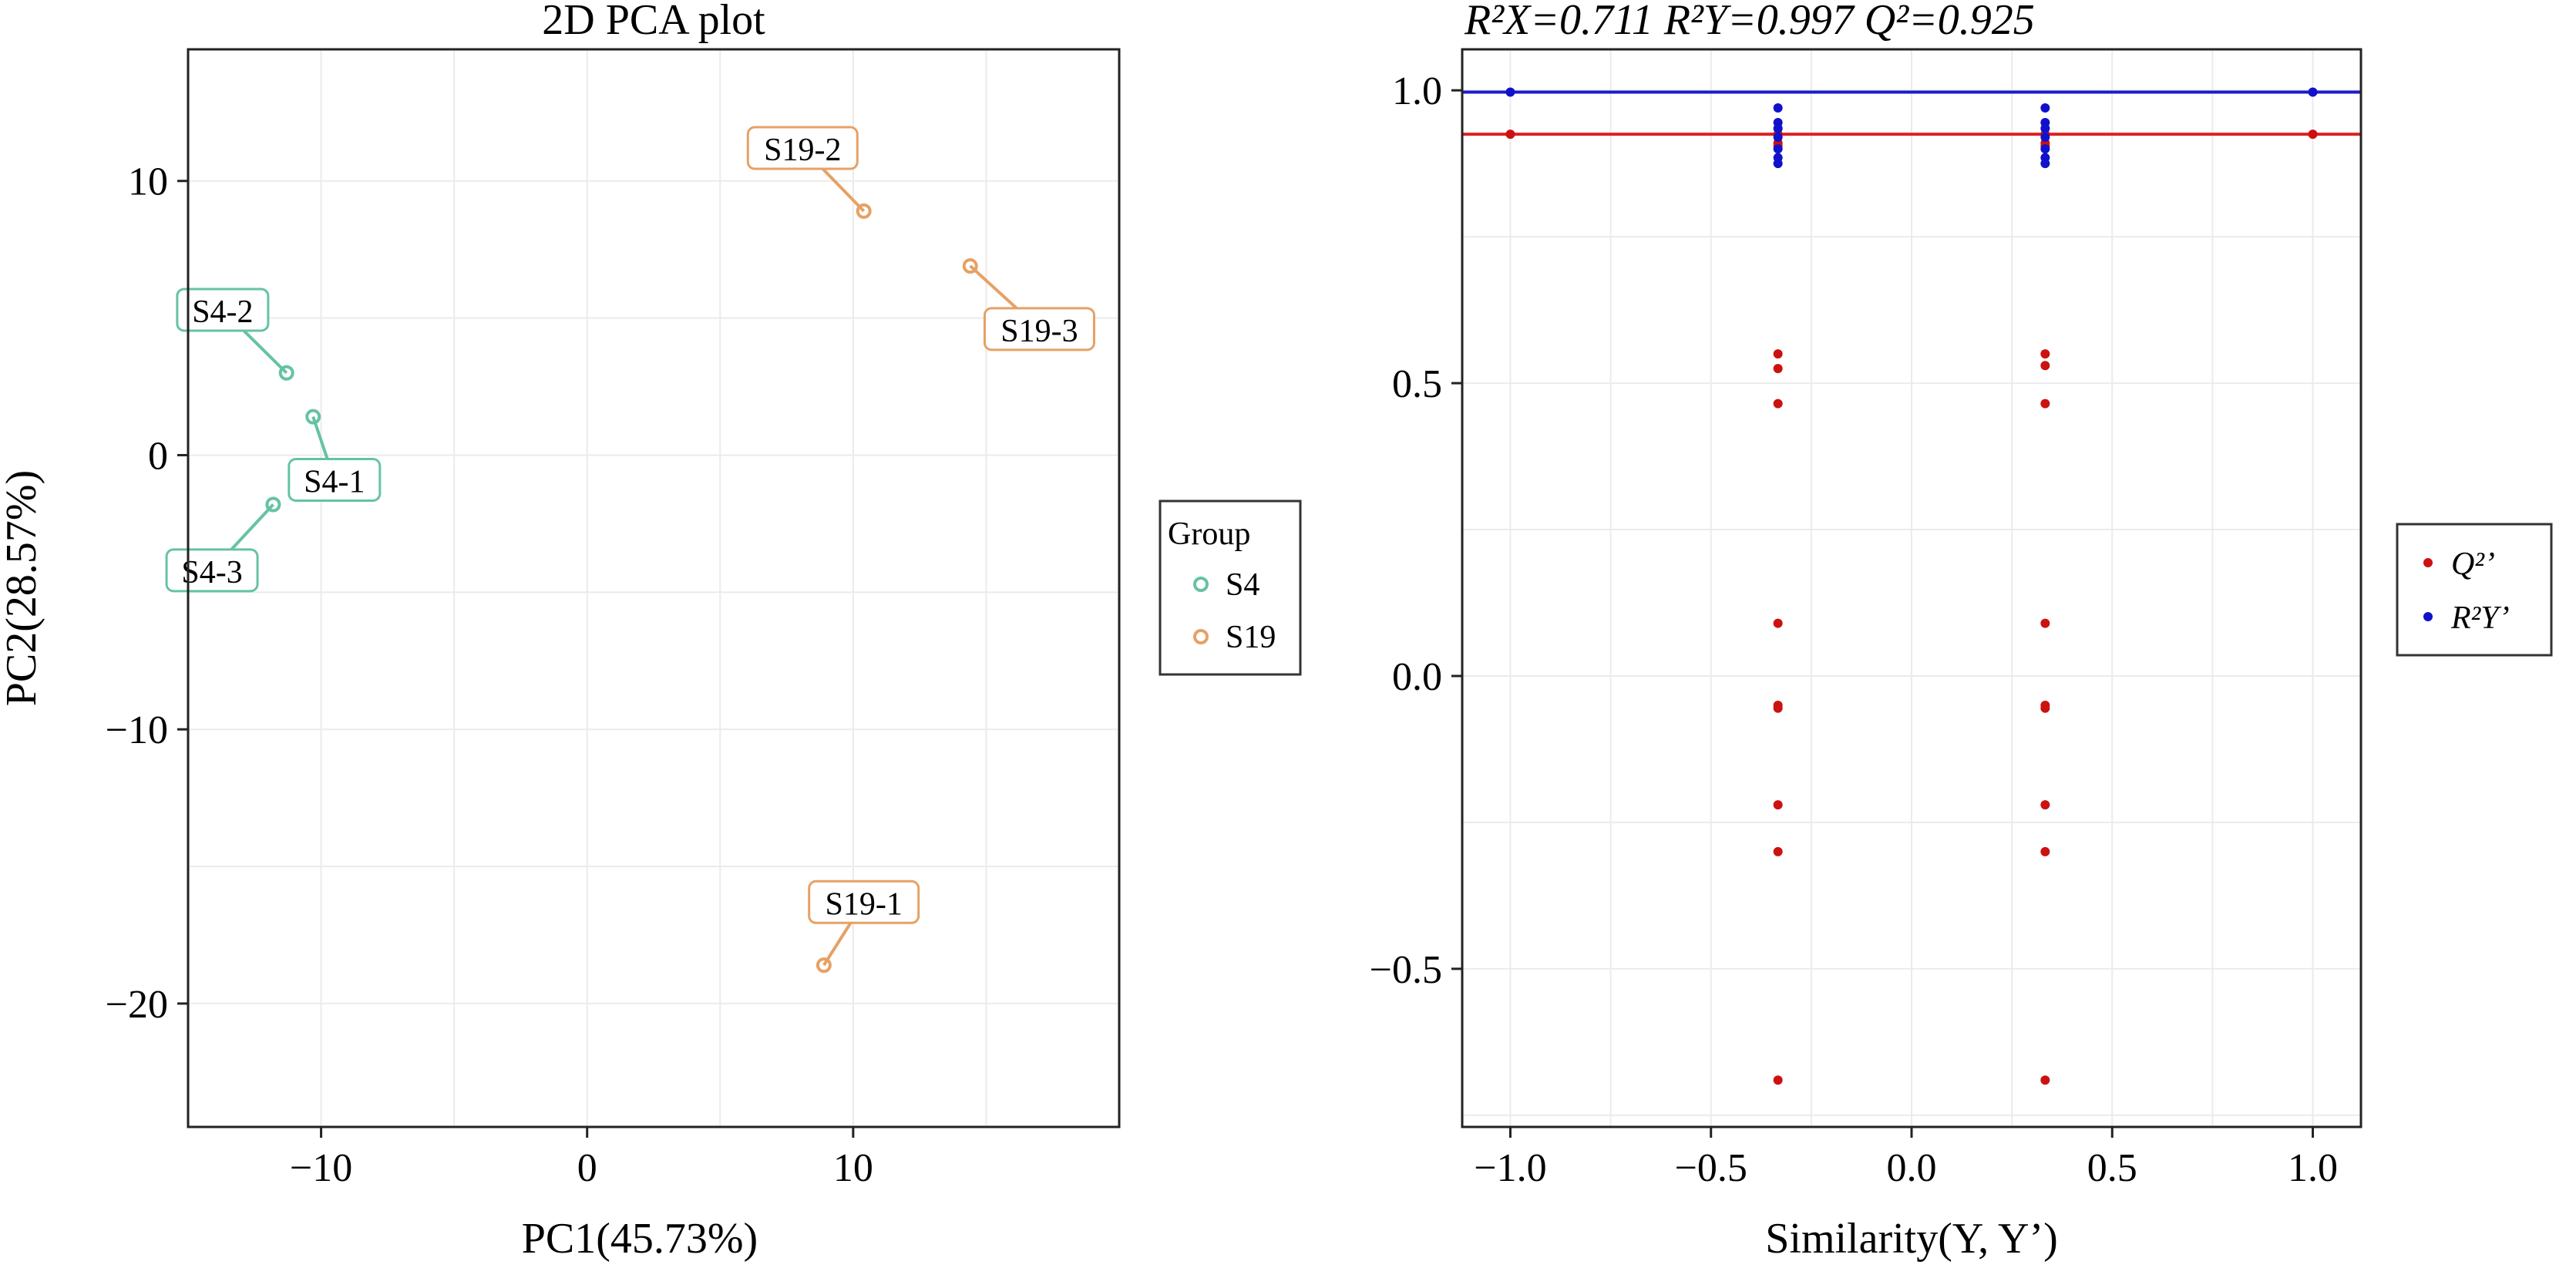 Image resolution: width=2576 pixels, height=1268 pixels. I want to click on perm-x-tick-label: −1.0, so click(1510, 1168).